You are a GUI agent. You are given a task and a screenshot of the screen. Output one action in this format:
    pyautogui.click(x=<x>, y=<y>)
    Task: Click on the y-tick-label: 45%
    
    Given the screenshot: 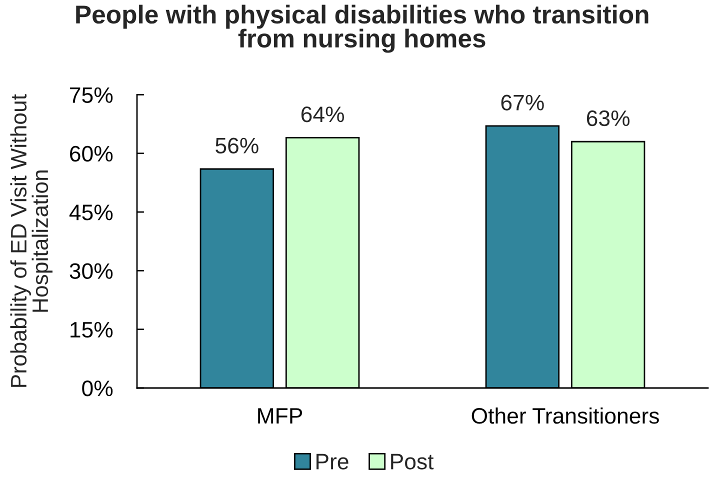 What is the action you would take?
    pyautogui.click(x=91, y=212)
    